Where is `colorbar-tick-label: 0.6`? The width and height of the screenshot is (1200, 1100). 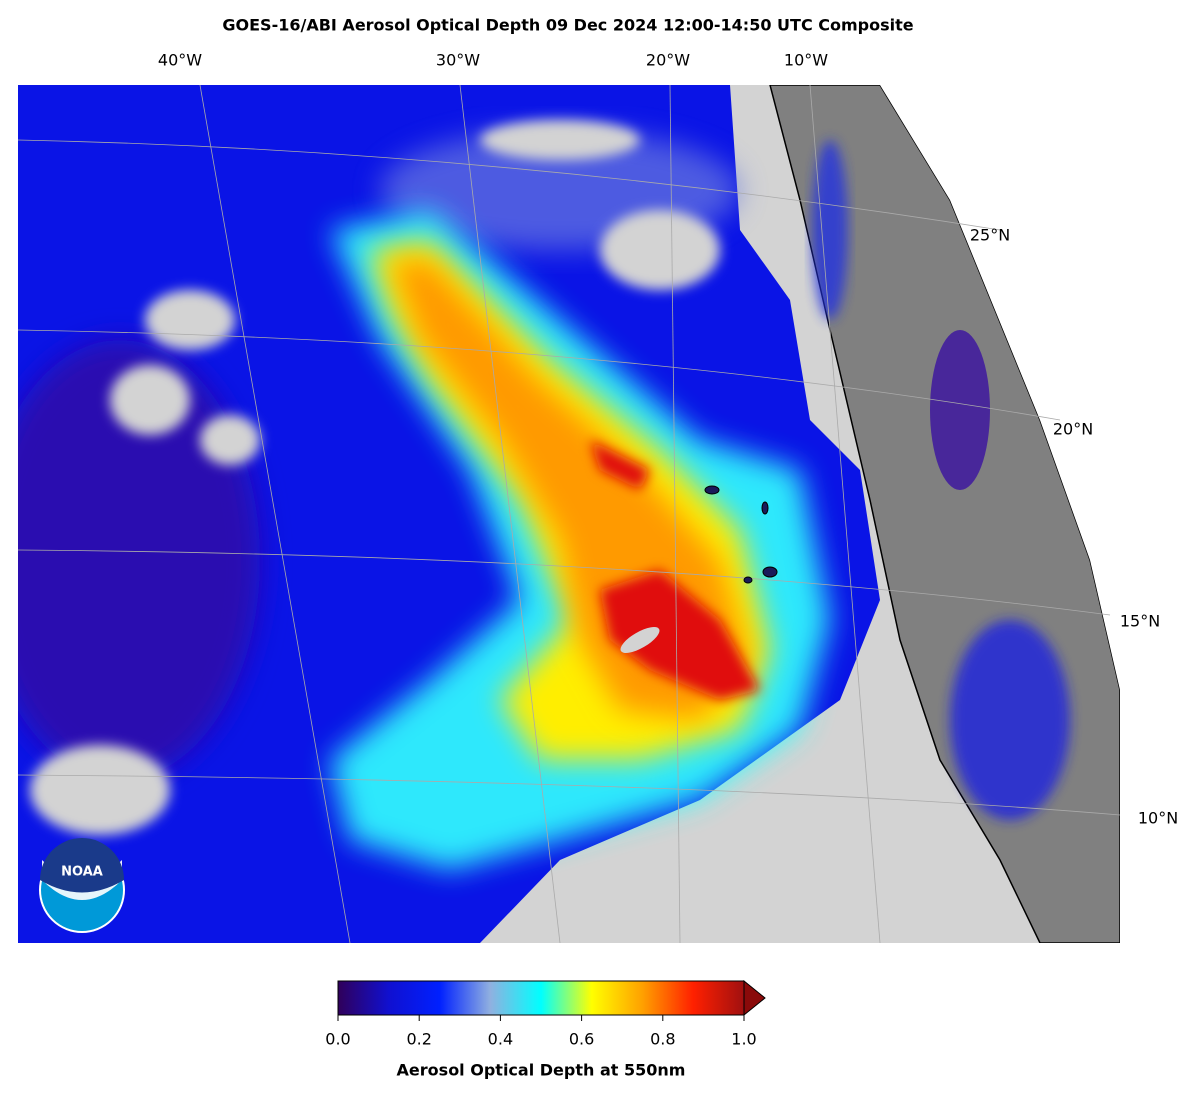
colorbar-tick-label: 0.6 is located at coordinates (581, 1039).